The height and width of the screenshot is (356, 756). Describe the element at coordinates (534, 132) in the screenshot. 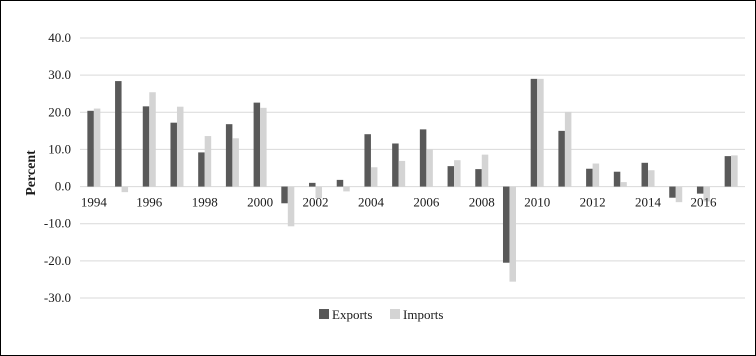

I see `bar-exports-2010` at that location.